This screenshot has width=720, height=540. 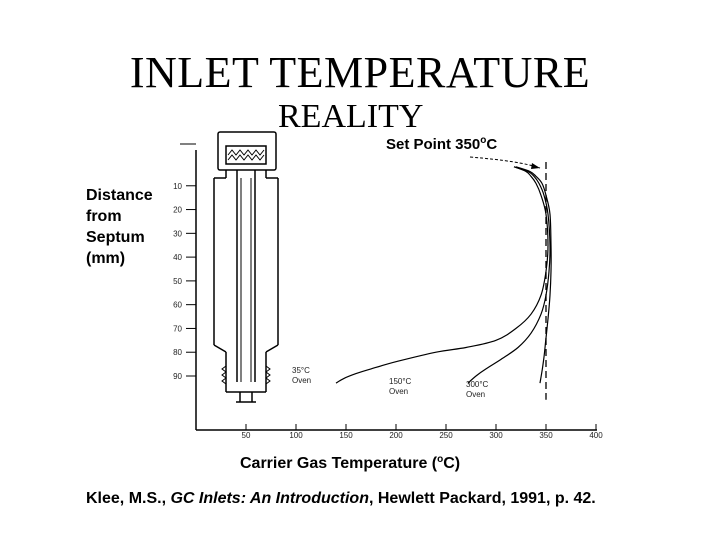 I want to click on citation-title: GC Inlets: An Introduction, so click(x=269, y=498).